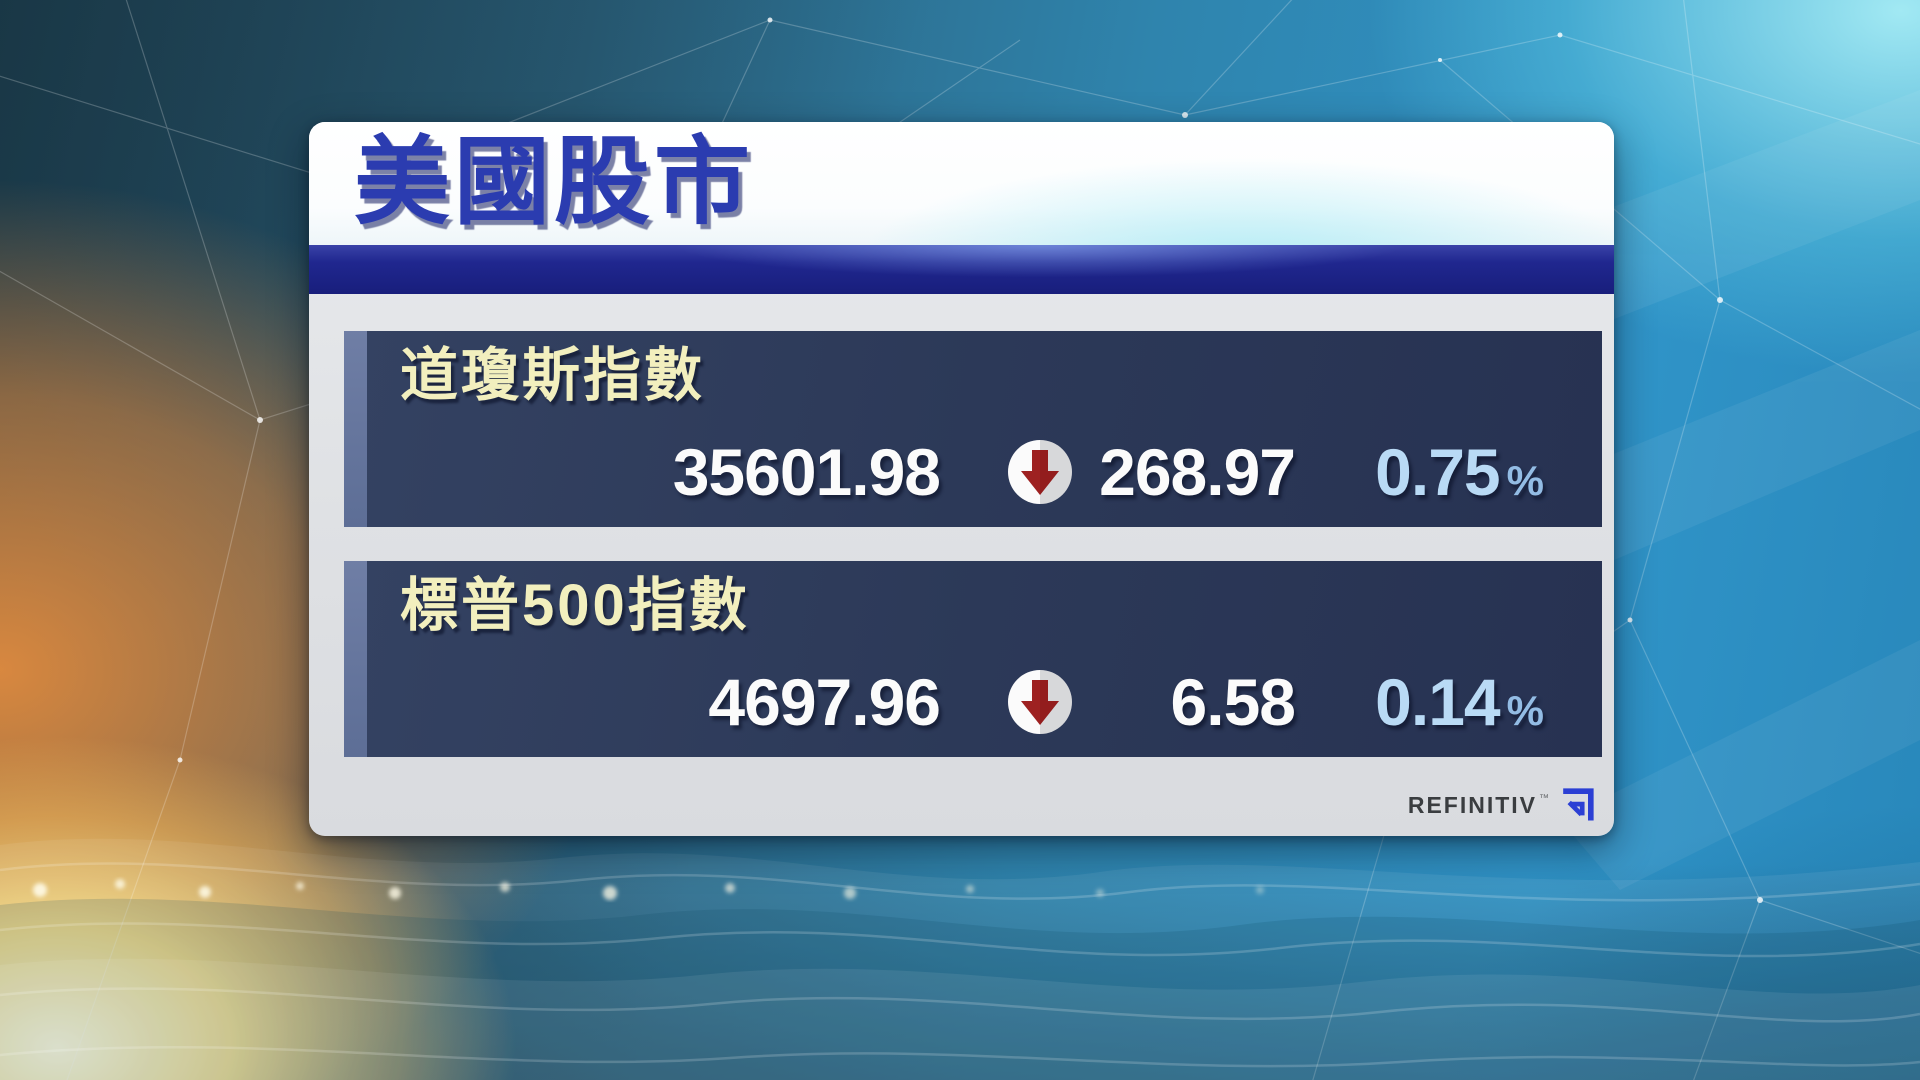 The width and height of the screenshot is (1920, 1080). I want to click on panel-header: 美國股市, so click(961, 183).